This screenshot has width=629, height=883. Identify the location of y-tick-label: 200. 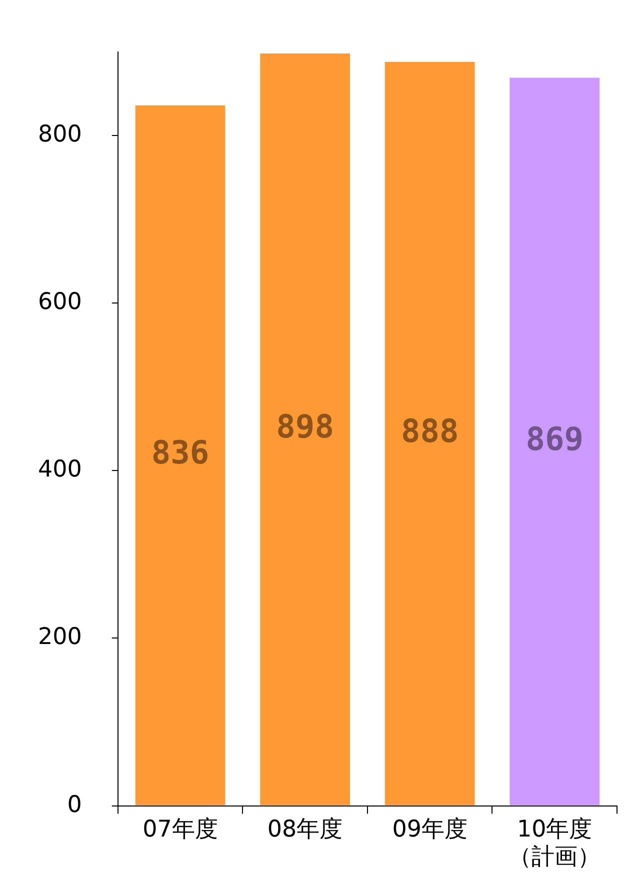
(60, 637).